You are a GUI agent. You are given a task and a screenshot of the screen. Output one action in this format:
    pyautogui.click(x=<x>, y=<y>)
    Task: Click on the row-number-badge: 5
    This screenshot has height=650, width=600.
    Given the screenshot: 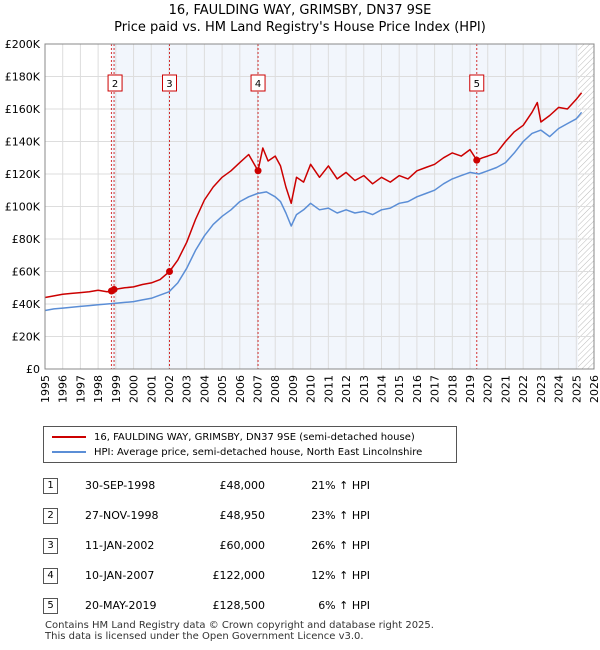 What is the action you would take?
    pyautogui.click(x=50, y=606)
    